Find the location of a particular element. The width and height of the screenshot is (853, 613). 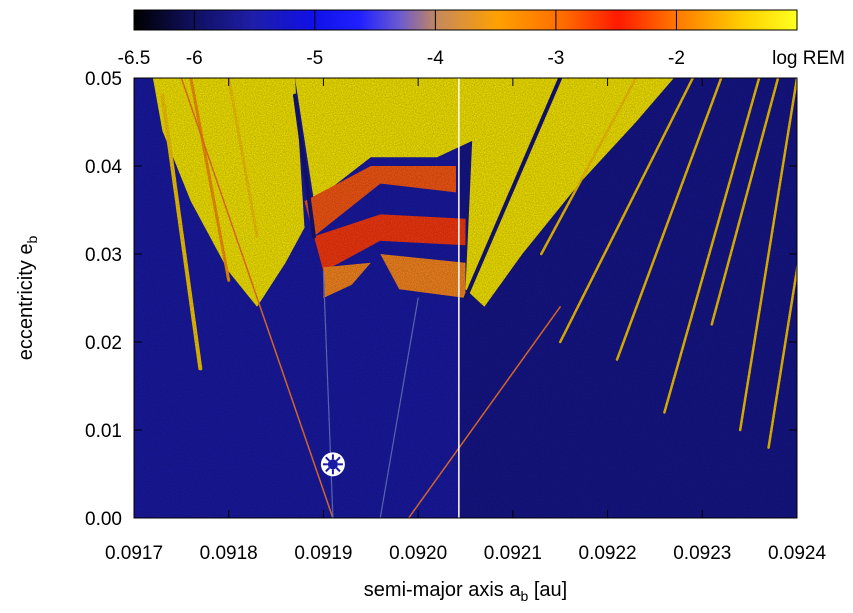

colorbar-tick-label: -6 is located at coordinates (194, 58).